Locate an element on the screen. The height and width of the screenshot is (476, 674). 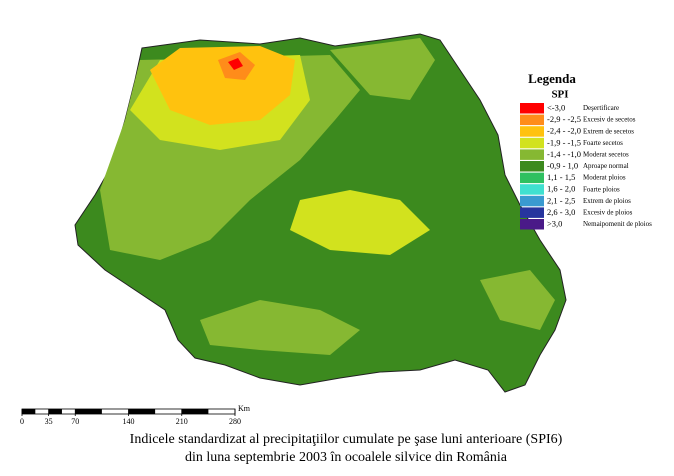
legend-range: >3,0 is located at coordinates (554, 223).